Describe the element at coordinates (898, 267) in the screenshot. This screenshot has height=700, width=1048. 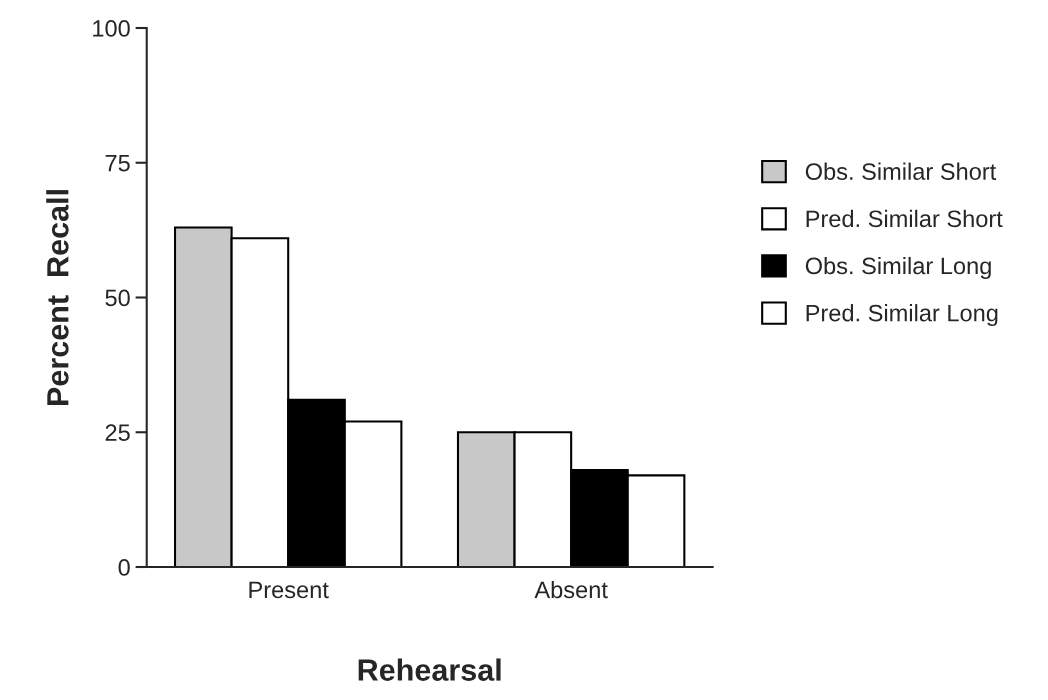
I see `legend-label: Obs. Similar Long` at that location.